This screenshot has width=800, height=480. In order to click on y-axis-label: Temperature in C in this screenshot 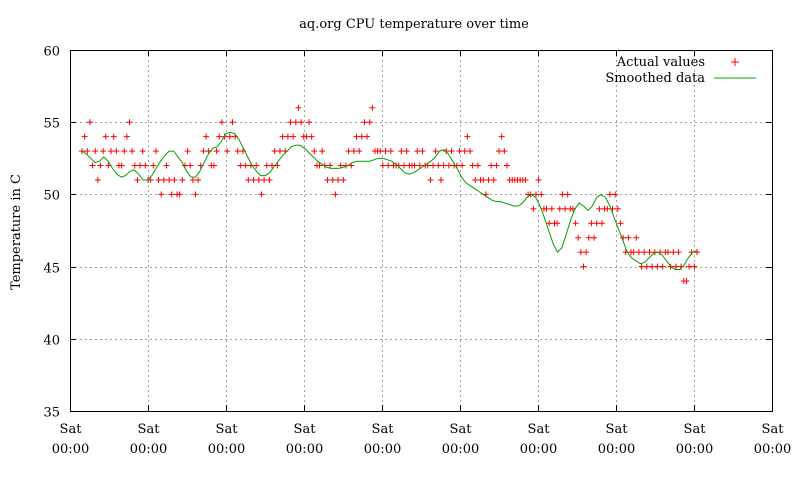, I will do `click(16, 232)`.